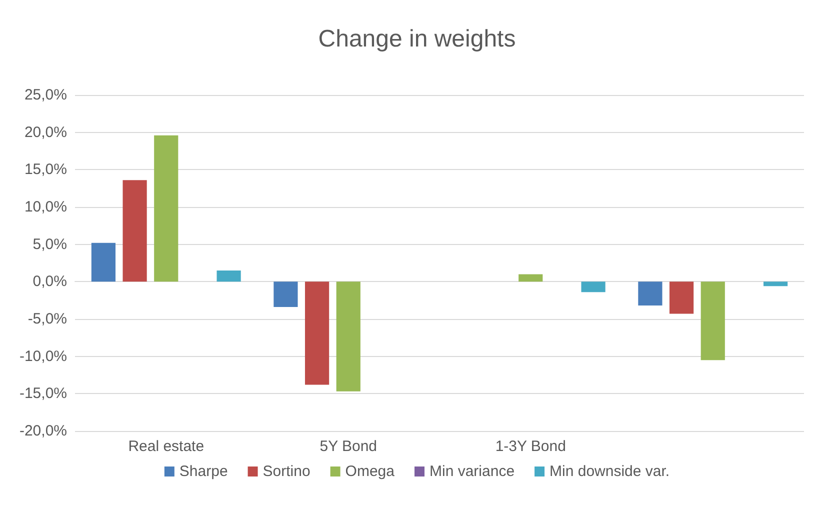 This screenshot has height=506, width=834. I want to click on legend-label: Sharpe, so click(203, 471).